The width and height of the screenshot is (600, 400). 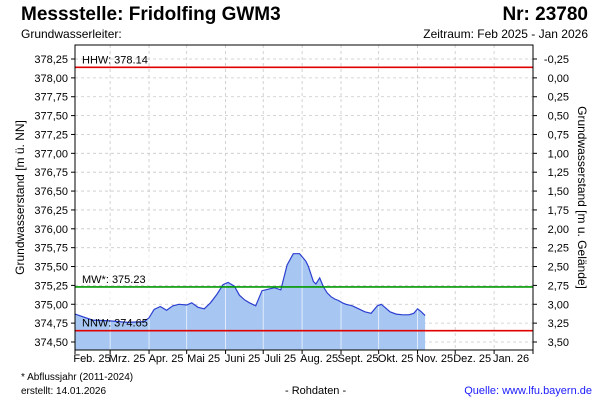 What do you see at coordinates (71, 34) in the screenshot?
I see `aquifer-label: Grundwasserleiter:` at bounding box center [71, 34].